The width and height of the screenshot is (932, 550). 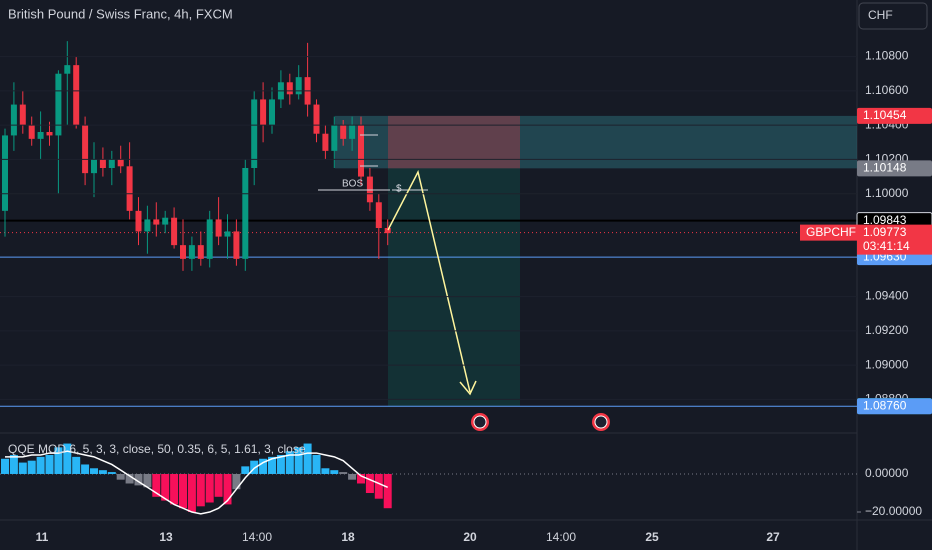 I want to click on x-tick-label: 25, so click(x=652, y=537).